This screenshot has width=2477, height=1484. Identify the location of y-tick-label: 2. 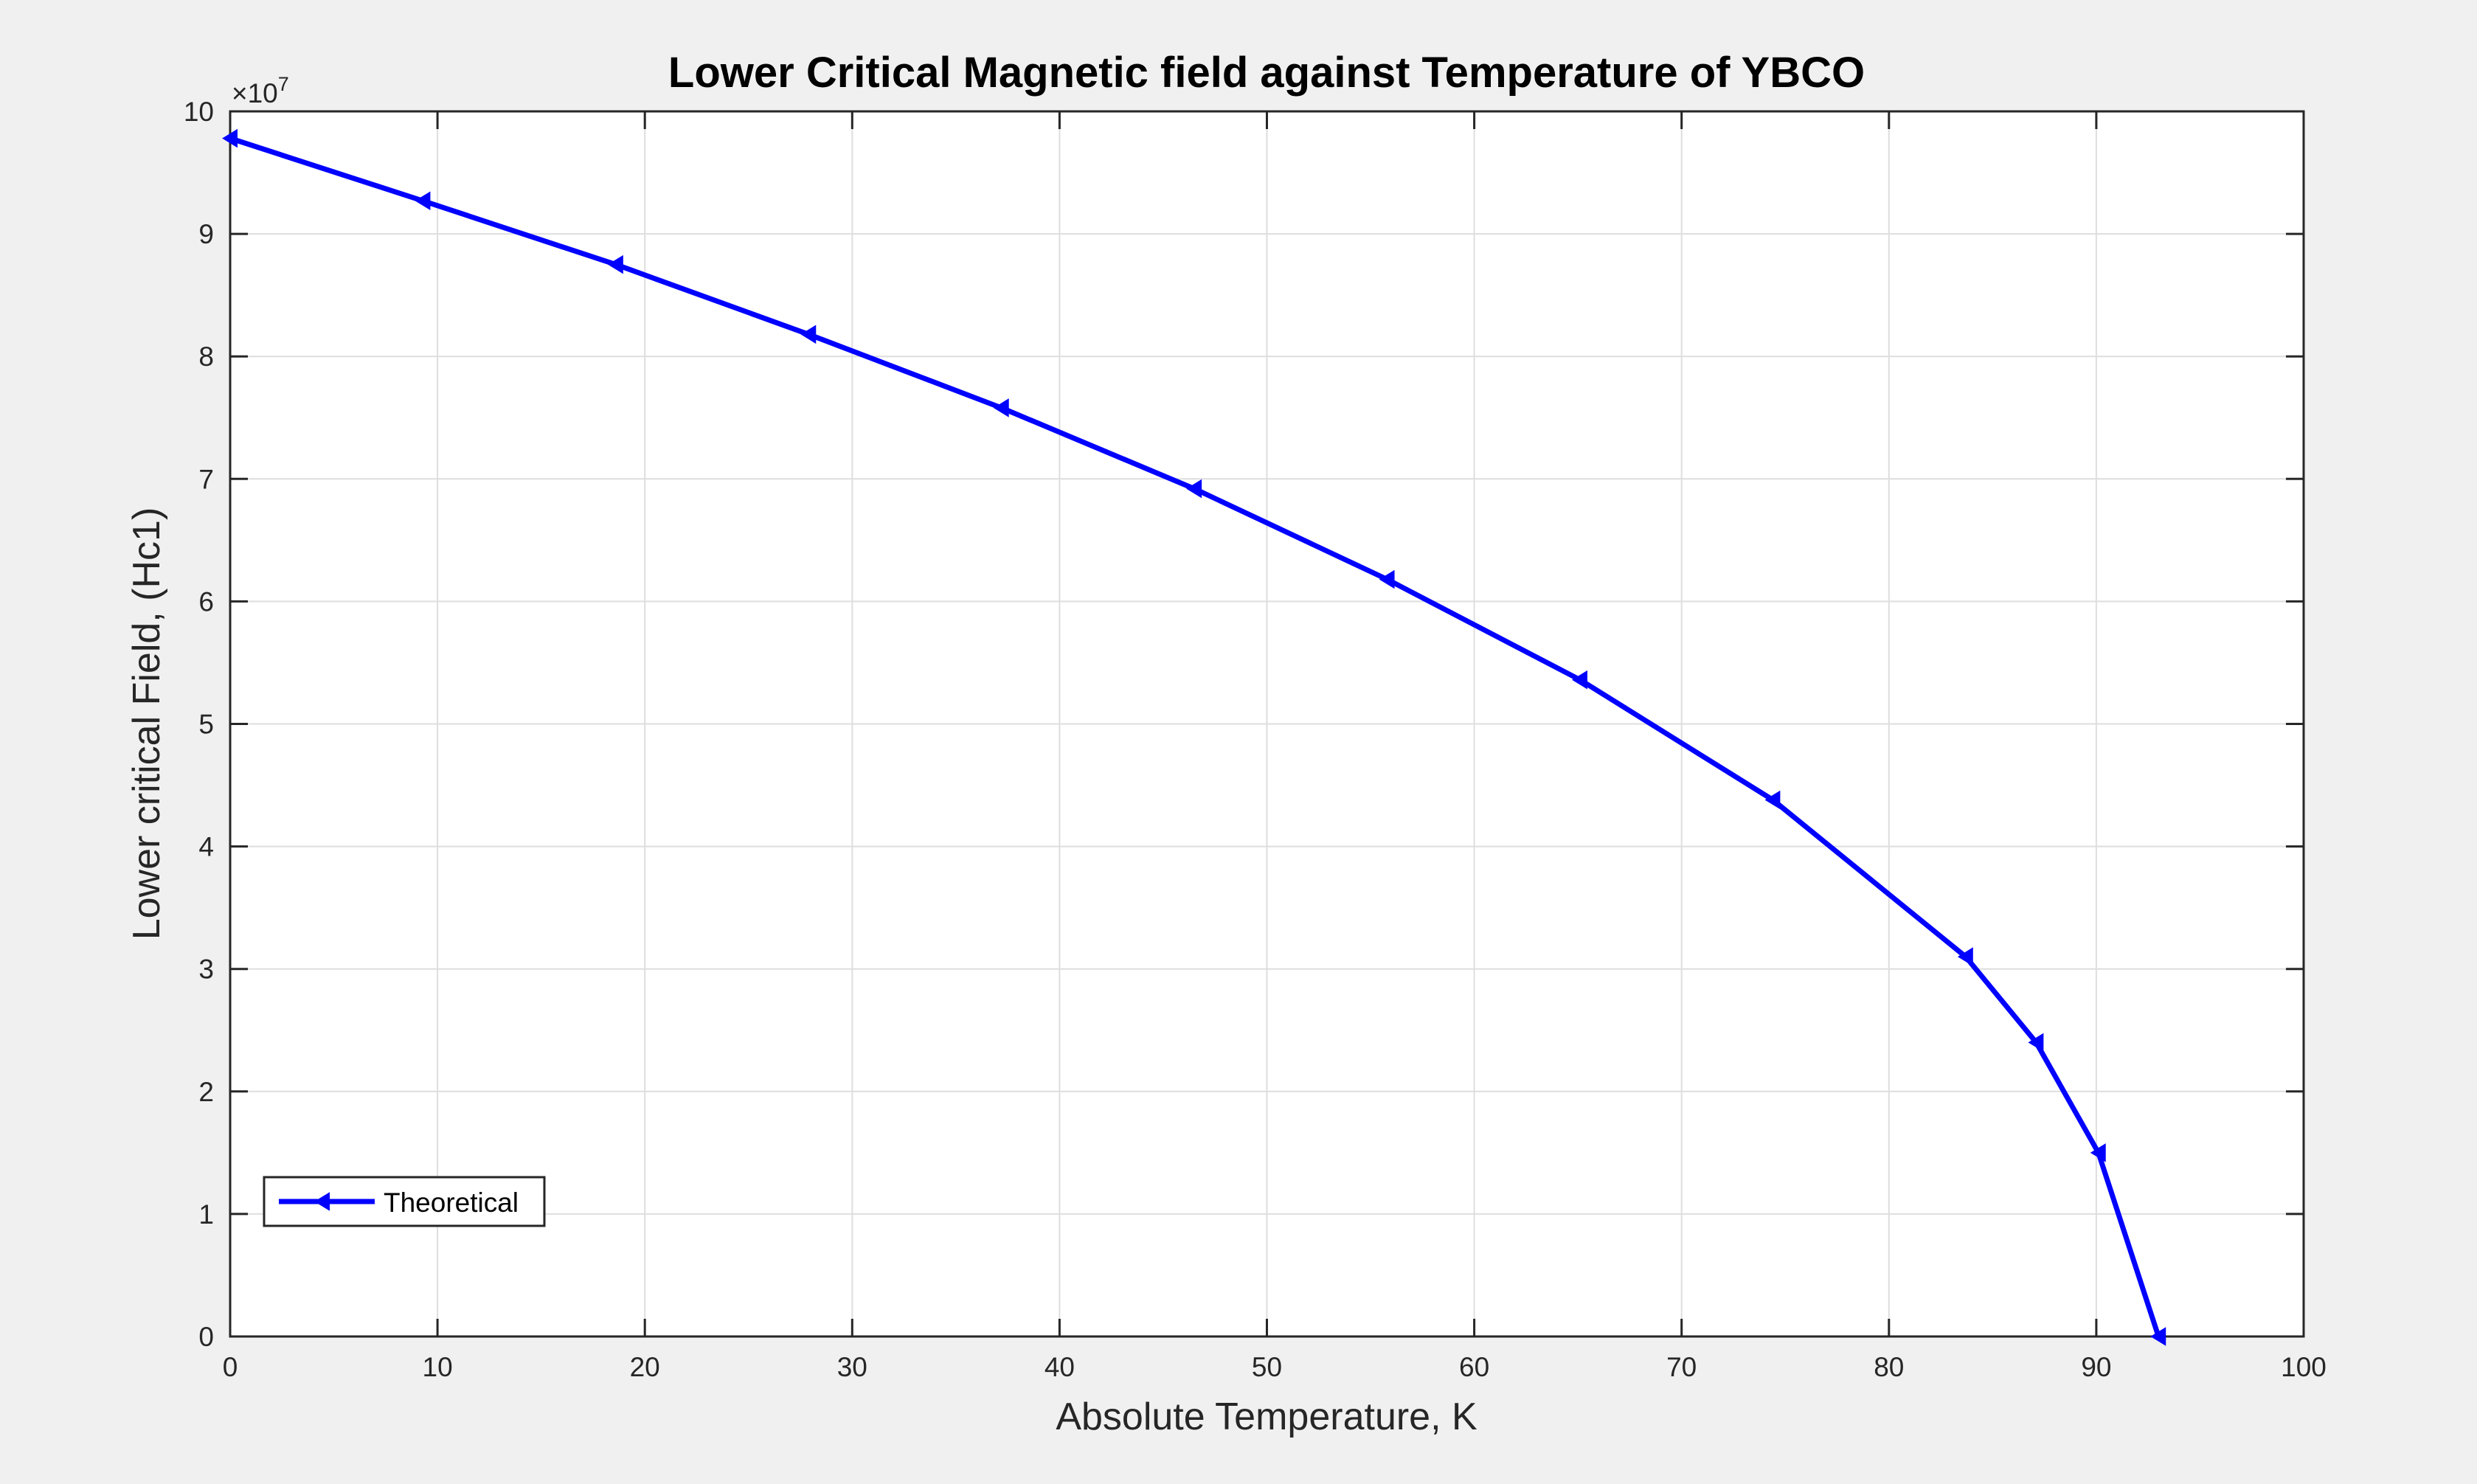
(206, 1092).